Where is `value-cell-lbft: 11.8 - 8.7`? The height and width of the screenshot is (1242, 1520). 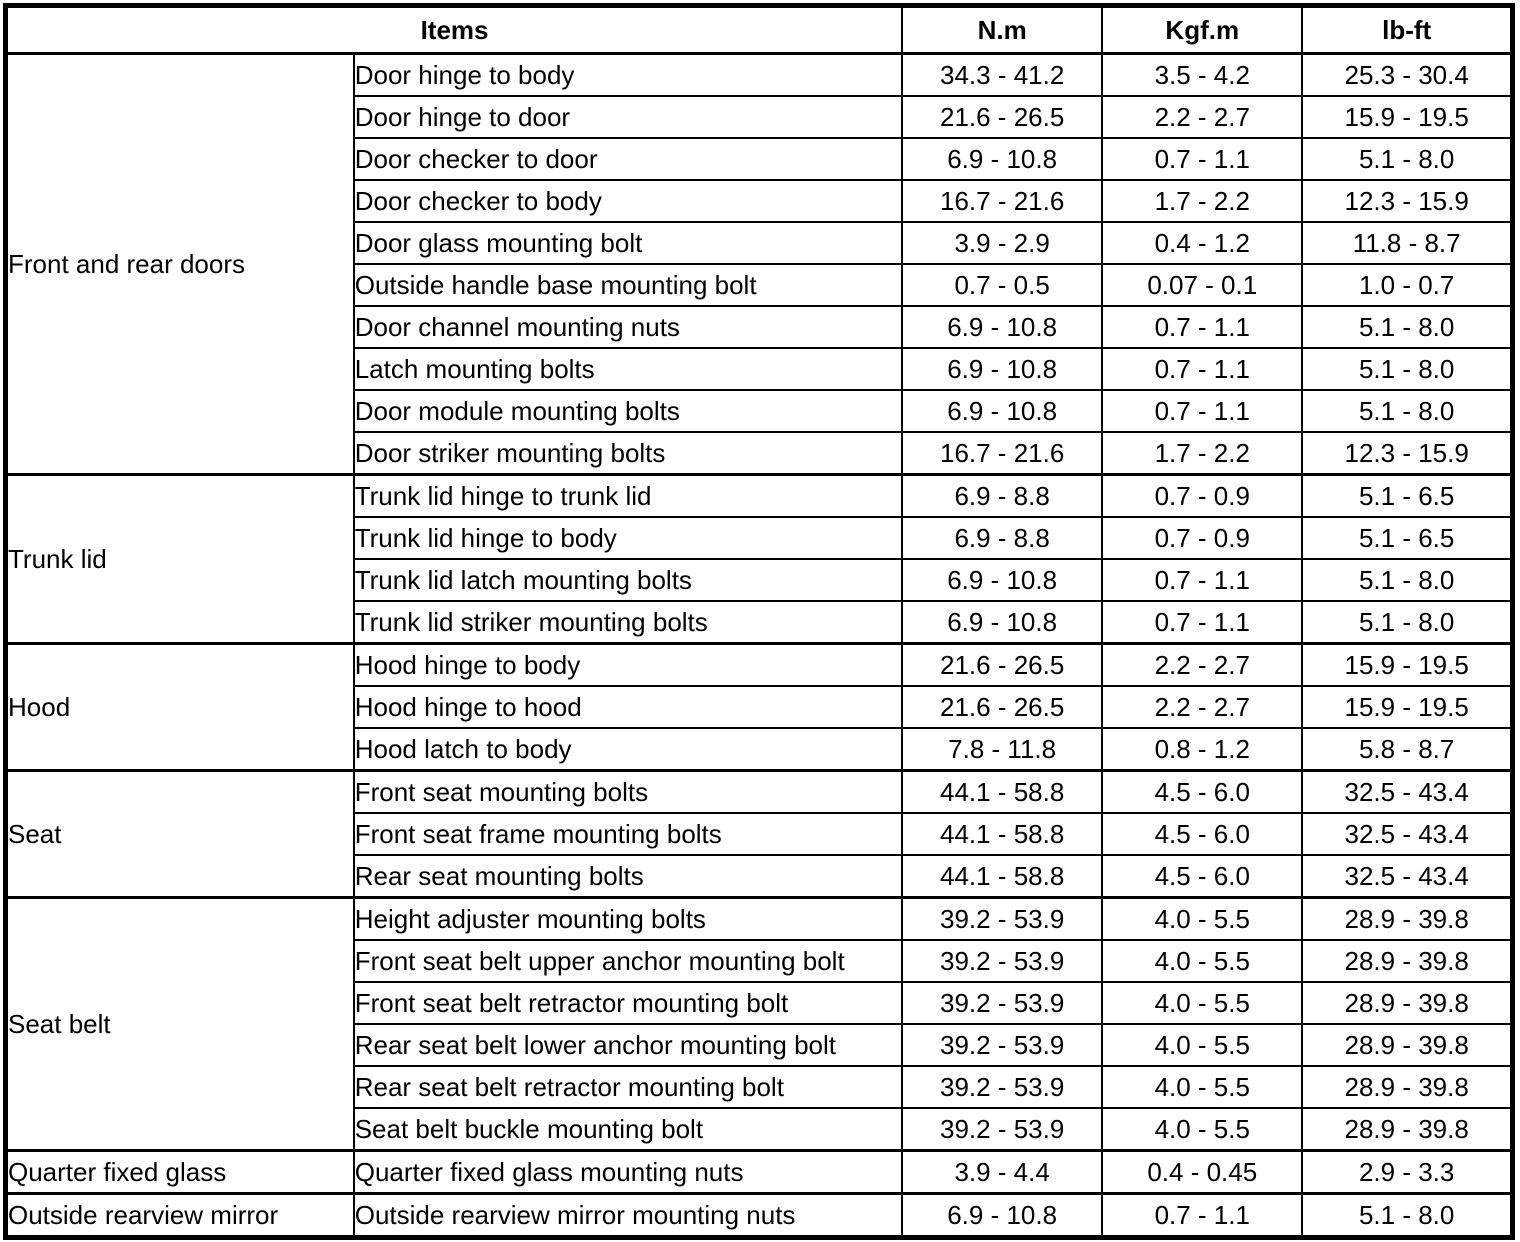
value-cell-lbft: 11.8 - 8.7 is located at coordinates (1407, 243).